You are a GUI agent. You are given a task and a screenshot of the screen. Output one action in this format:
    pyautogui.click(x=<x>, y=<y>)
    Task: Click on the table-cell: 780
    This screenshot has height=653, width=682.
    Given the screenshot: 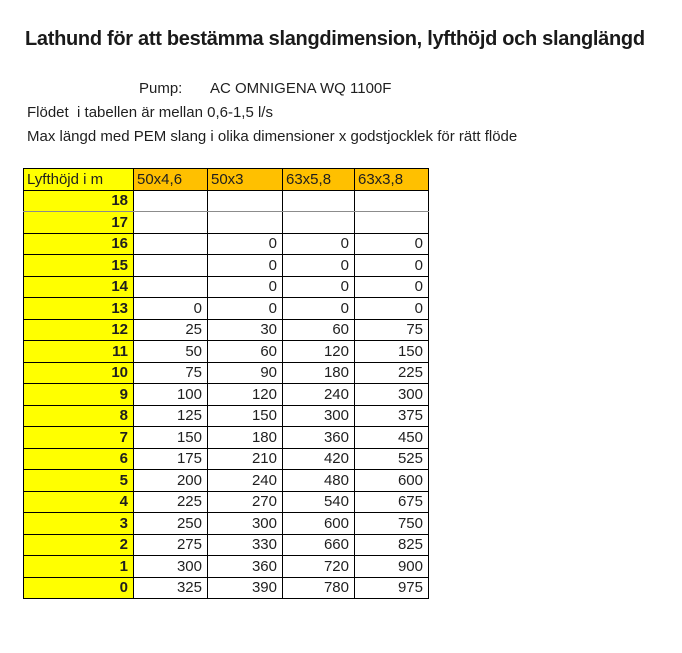 What is the action you would take?
    pyautogui.click(x=318, y=587)
    